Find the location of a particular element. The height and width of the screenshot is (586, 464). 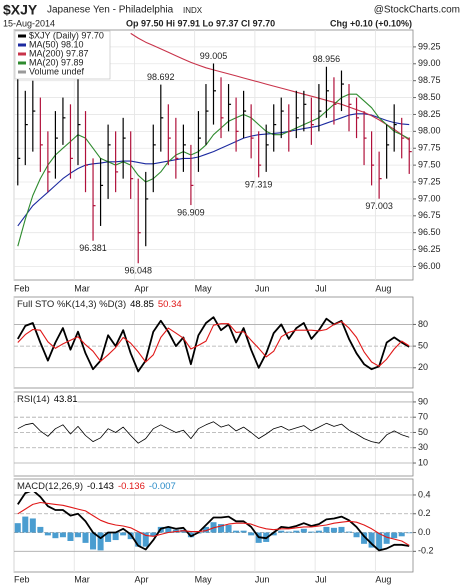

price-annotation: 97.003 is located at coordinates (379, 206).